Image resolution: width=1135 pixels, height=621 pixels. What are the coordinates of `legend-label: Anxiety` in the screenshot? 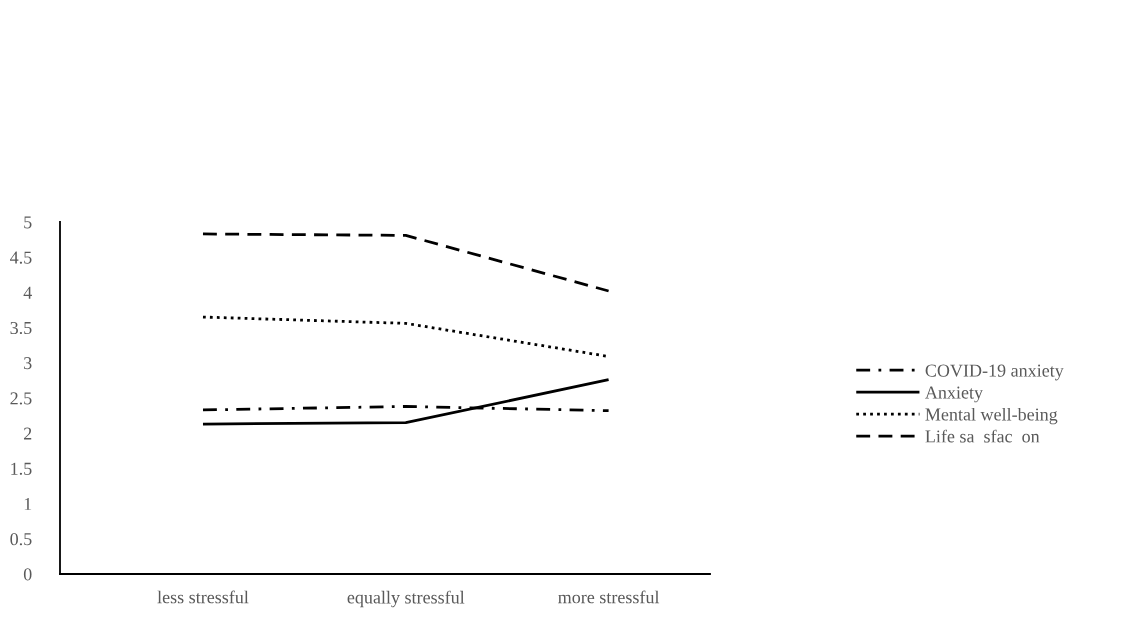 It's located at (954, 394).